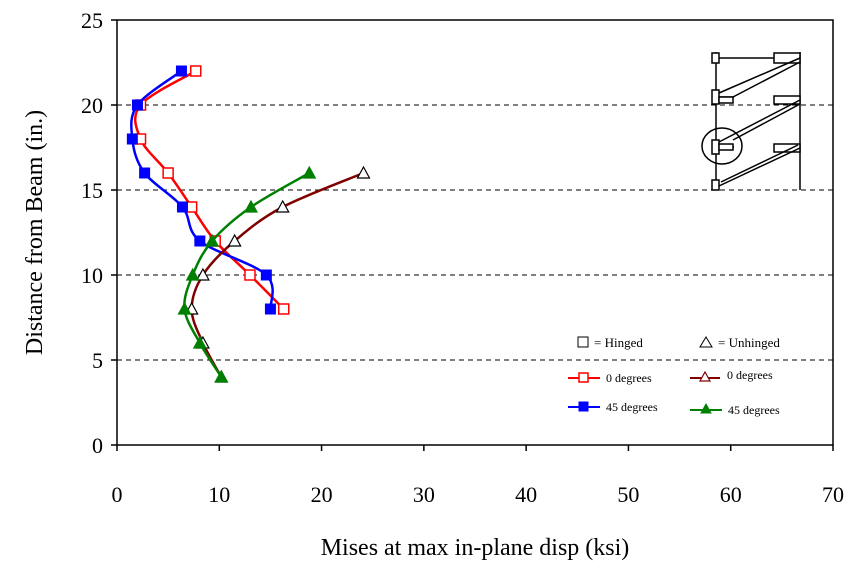  I want to click on x-tick-label: 30, so click(424, 494).